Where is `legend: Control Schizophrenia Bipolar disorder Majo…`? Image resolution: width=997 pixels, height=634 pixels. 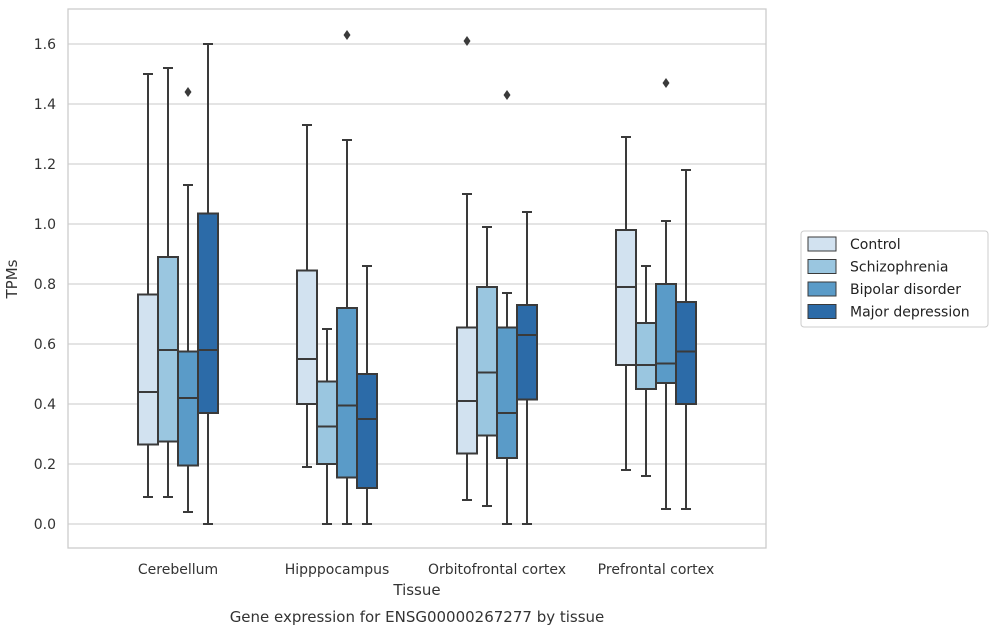 legend: Control Schizophrenia Bipolar disorder Majo… is located at coordinates (894, 279).